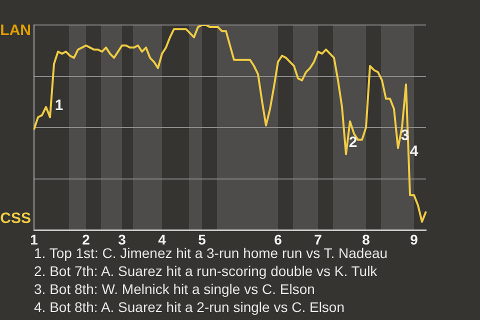 This screenshot has width=480, height=320. Describe the element at coordinates (86, 239) in the screenshot. I see `x-tick-label: 2` at that location.